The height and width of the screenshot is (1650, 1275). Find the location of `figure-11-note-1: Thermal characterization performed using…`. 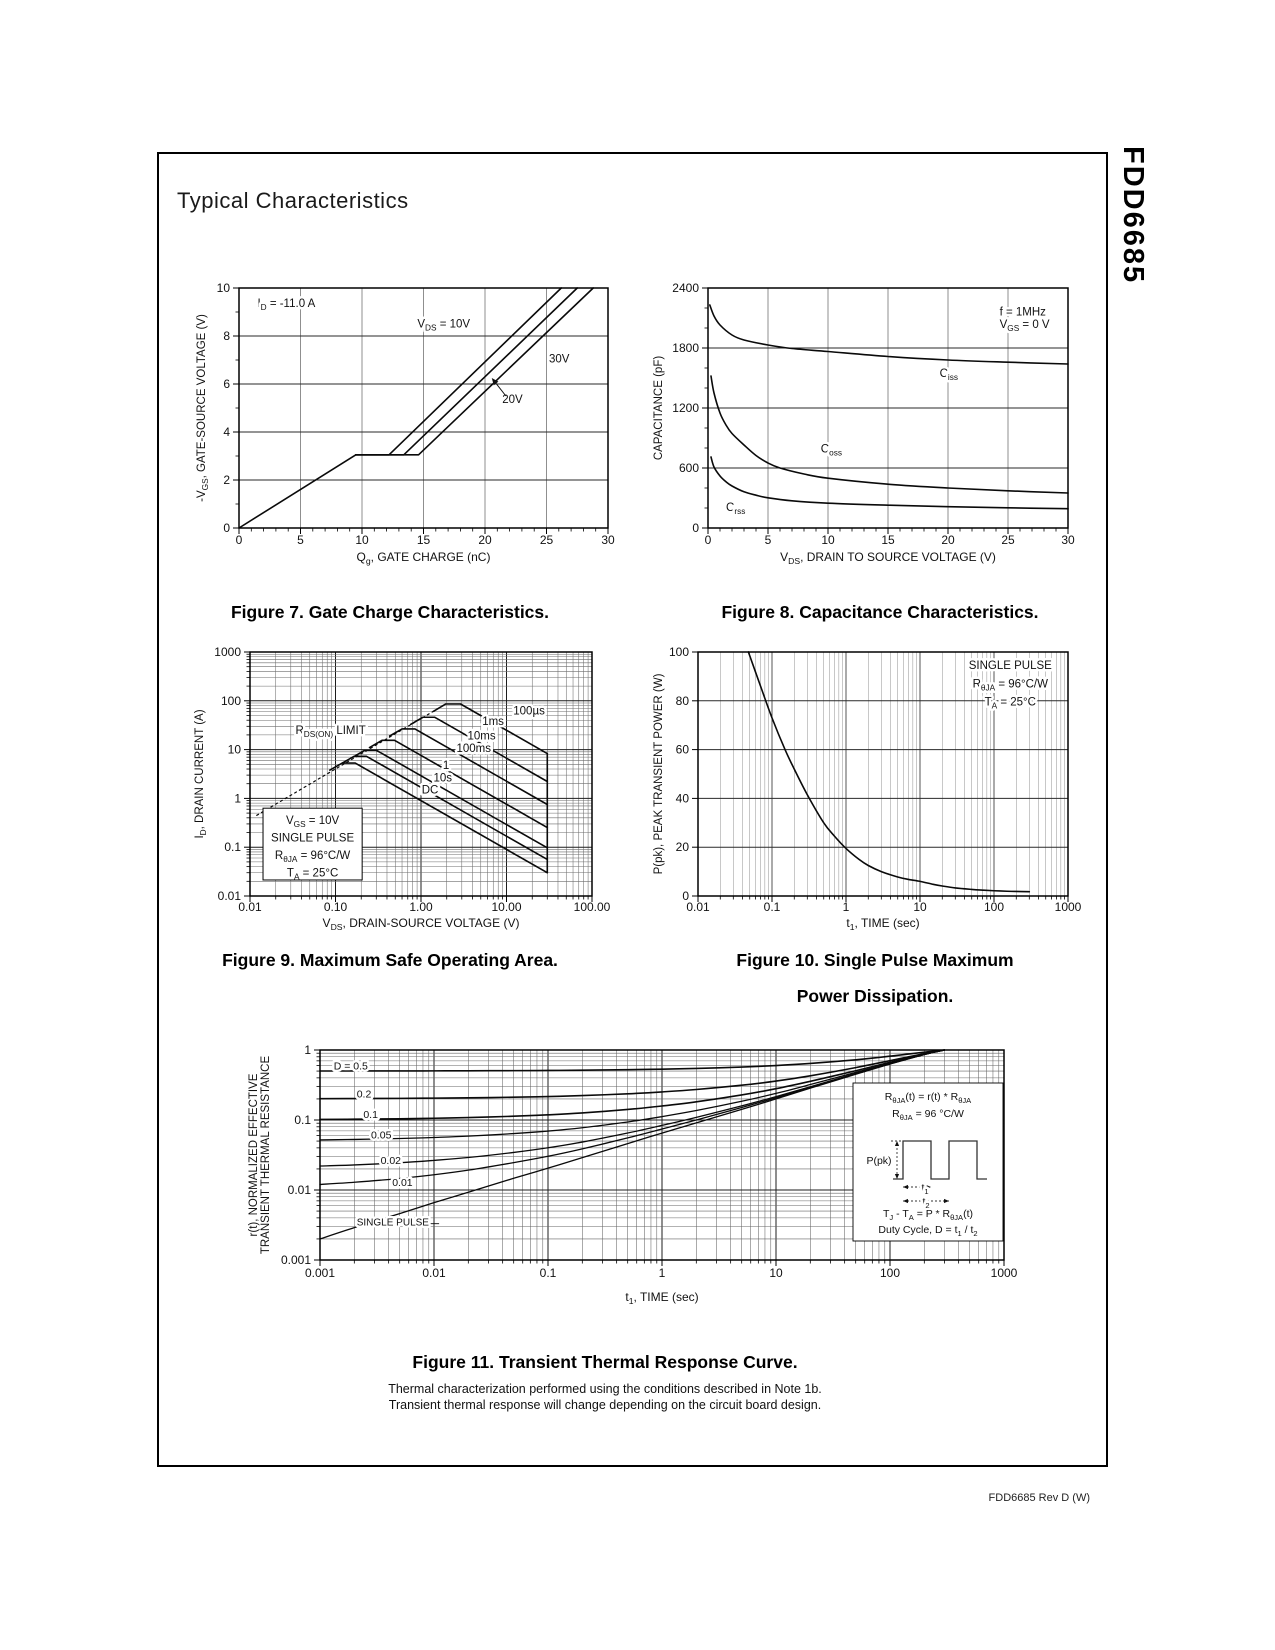

figure-11-note-1: Thermal characterization performed using… is located at coordinates (605, 1389).